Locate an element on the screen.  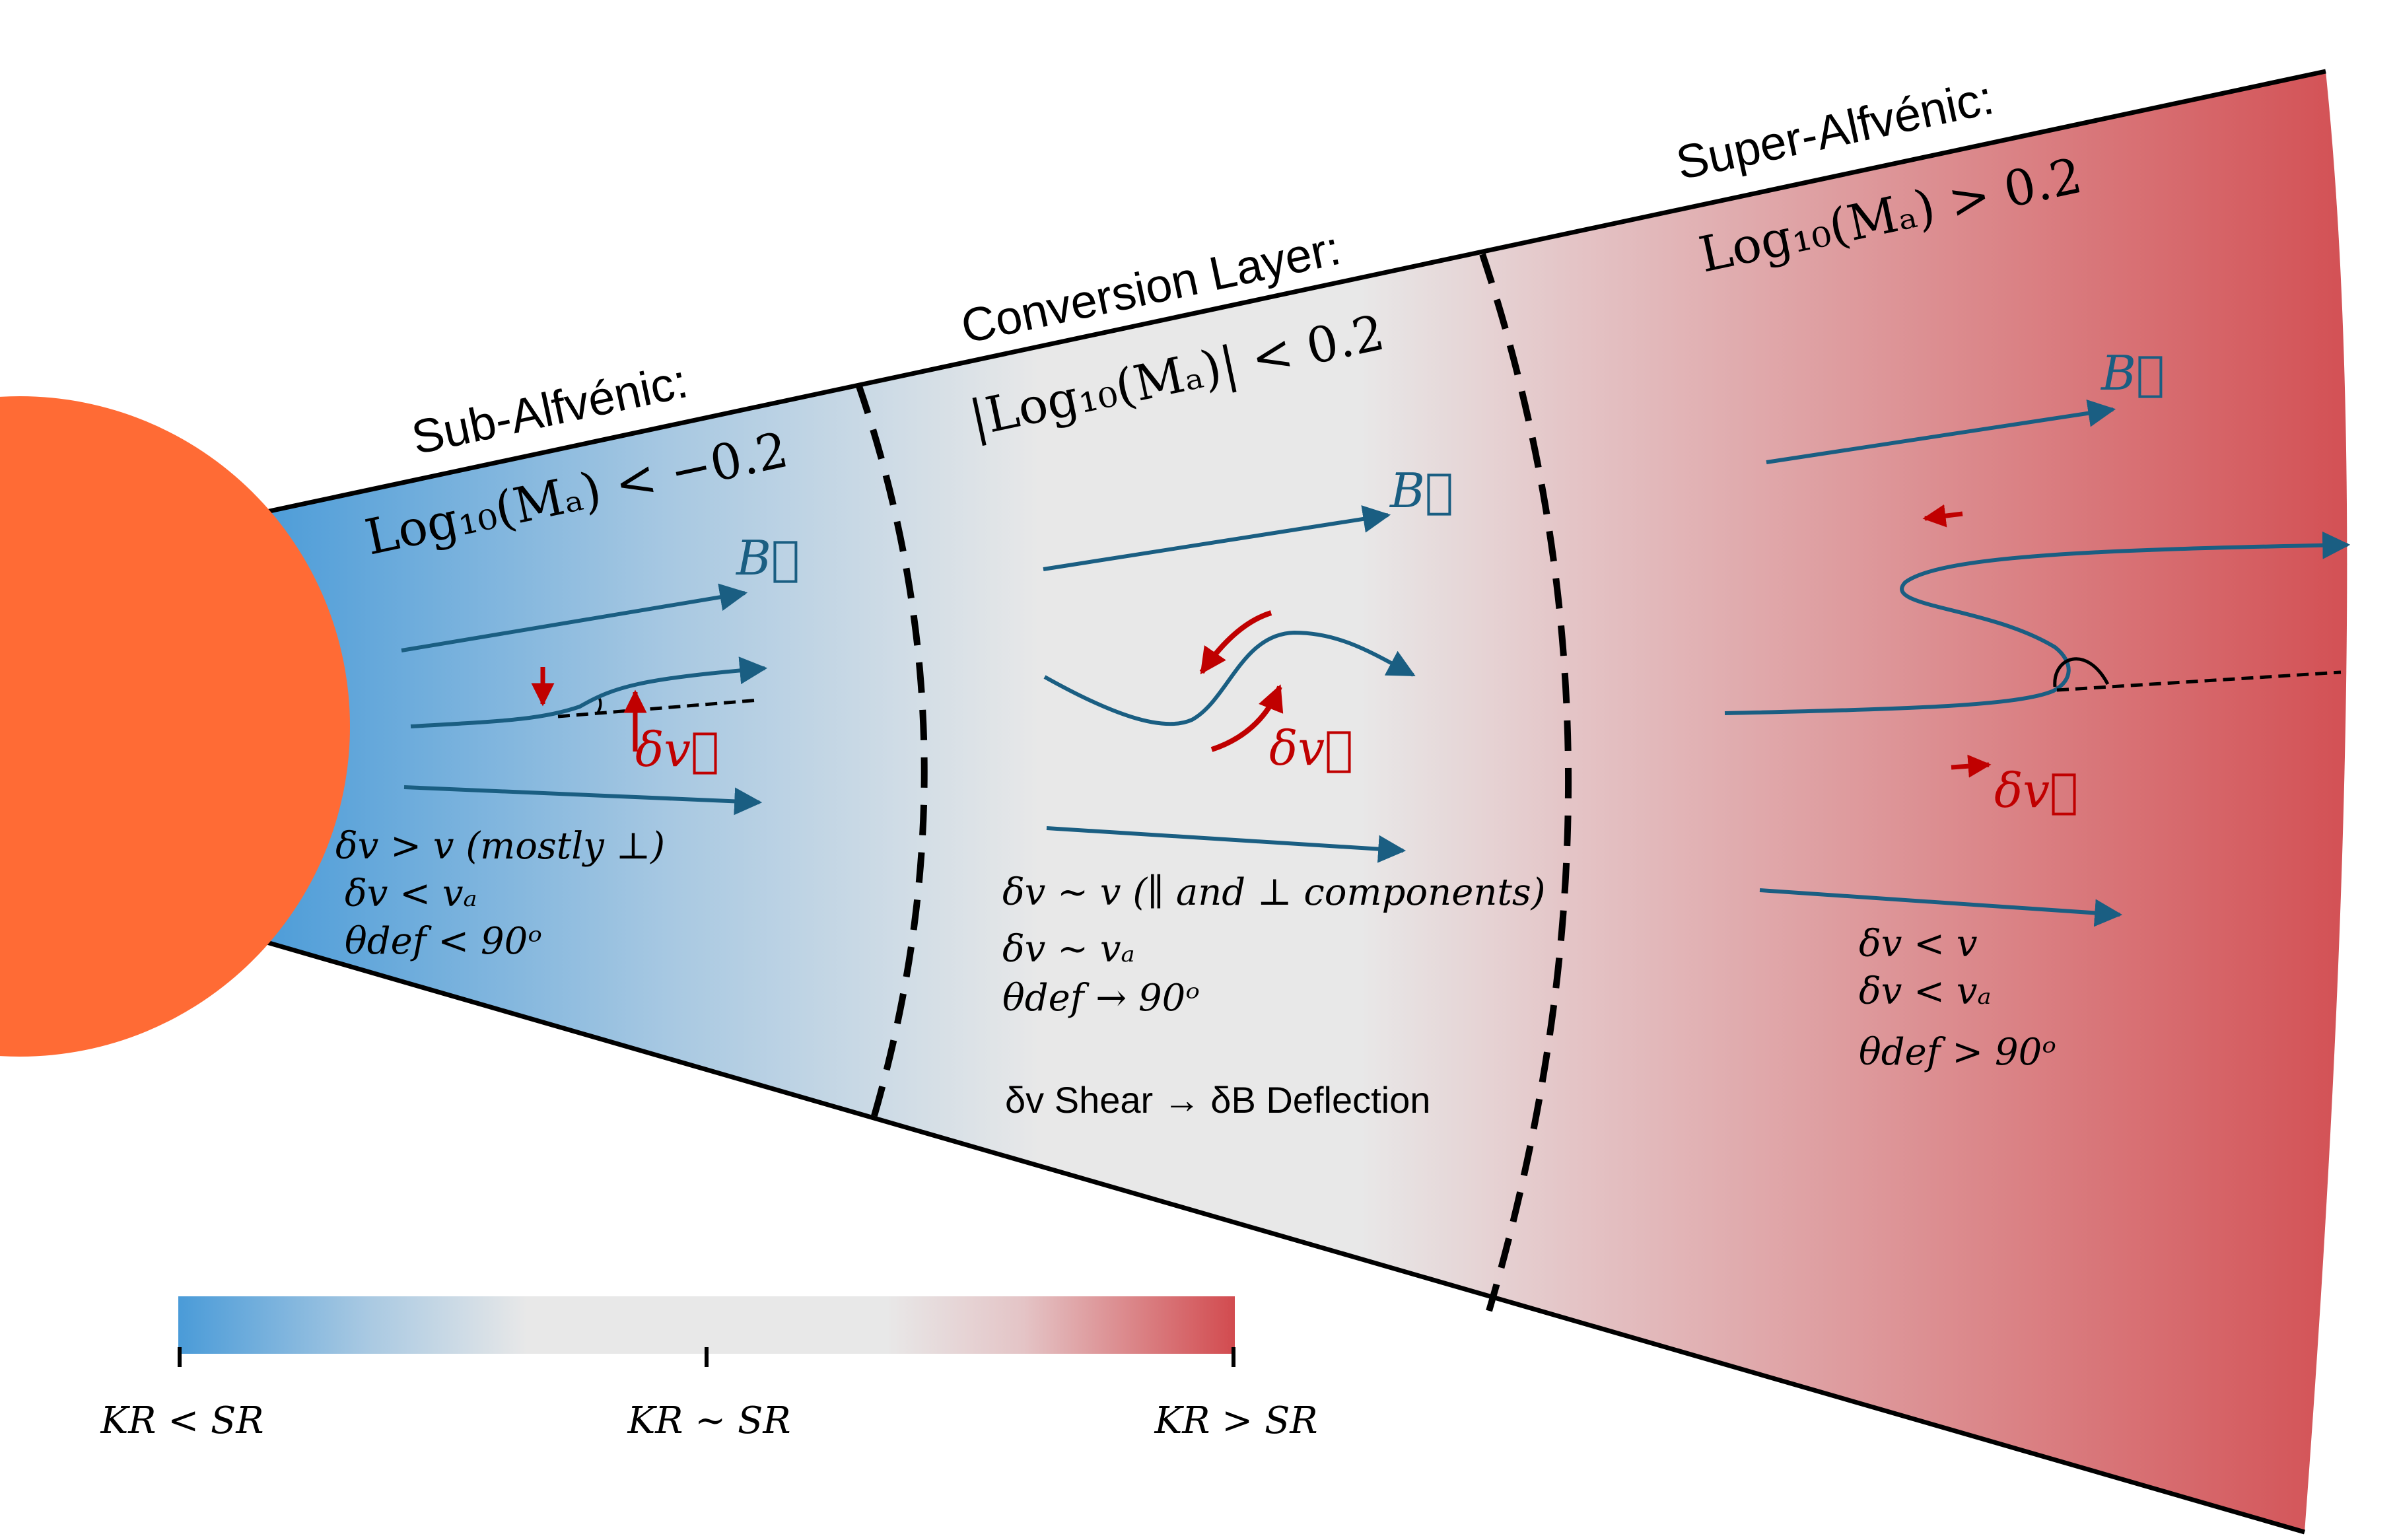
colorbar-label-left: KR < SR is located at coordinates (182, 1420).